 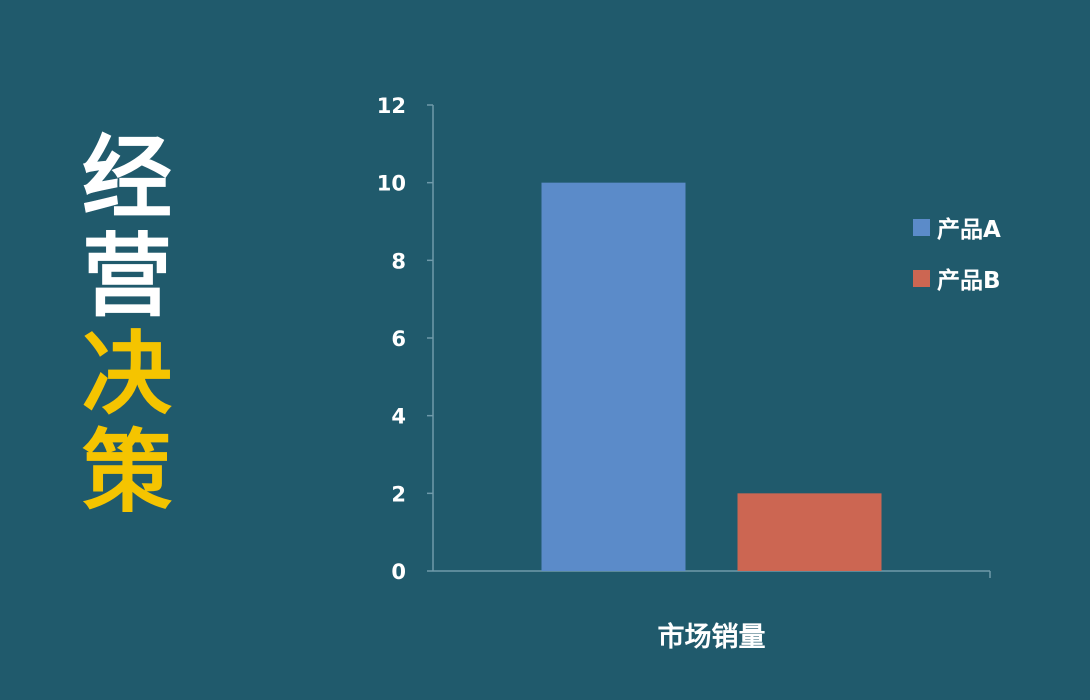 I want to click on x-category-label: 市场销量, so click(x=712, y=637).